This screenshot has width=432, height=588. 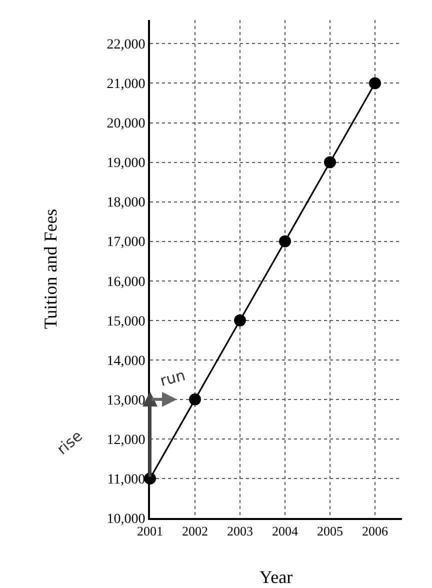 I want to click on y-axis-title: Tuition and Fees, so click(x=50, y=269).